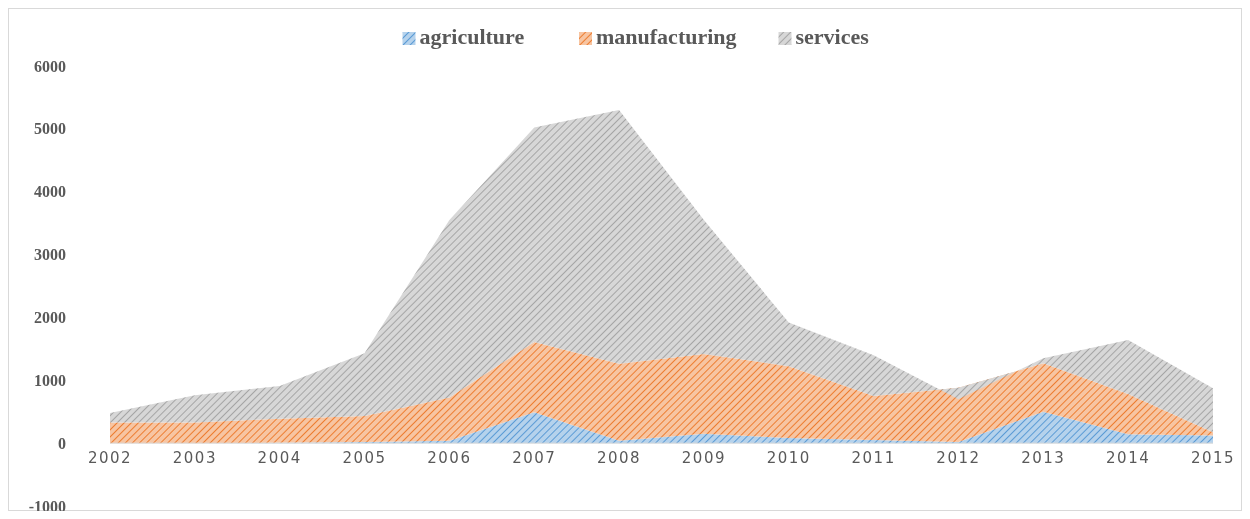 This screenshot has width=1250, height=519. Describe the element at coordinates (194, 458) in the screenshot. I see `x-tick-label: 2003` at that location.